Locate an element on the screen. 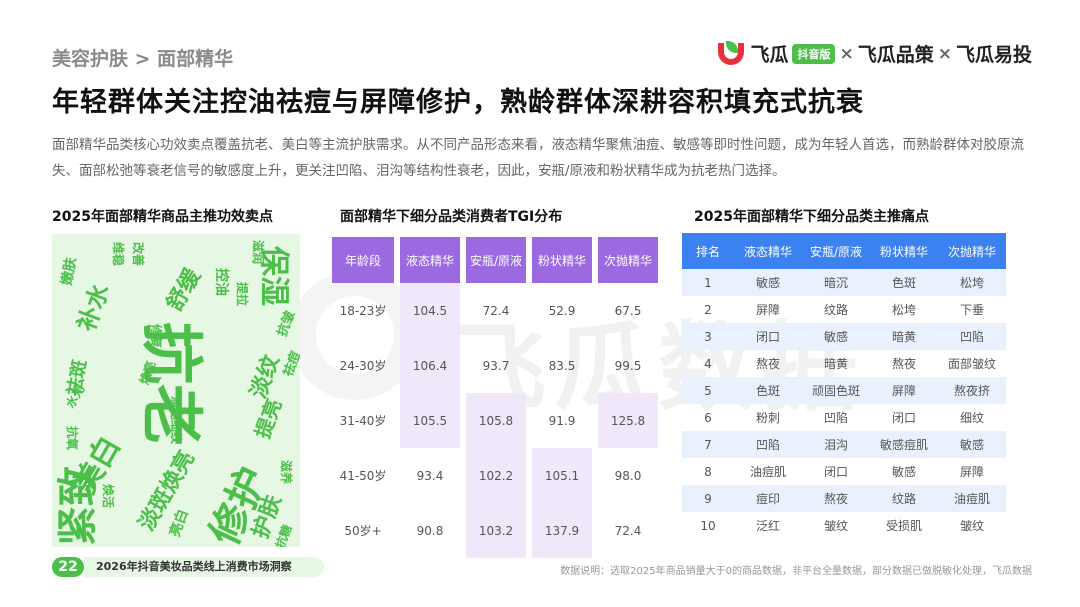 The width and height of the screenshot is (1080, 607). page-headline: 年轻群体关注控油祛痘与屏障修护，熟龄群体深耕容积填充式抗衰 is located at coordinates (458, 102).